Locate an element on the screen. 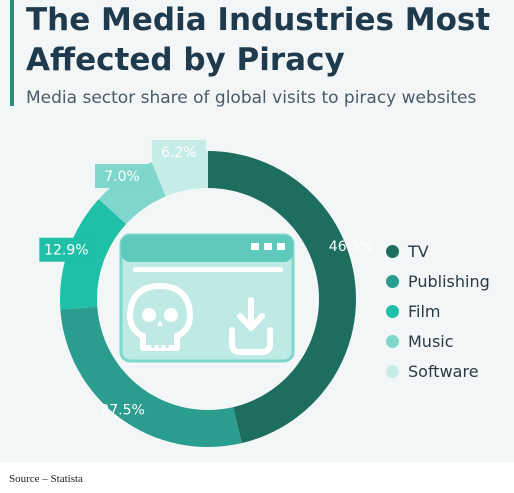 The width and height of the screenshot is (514, 493). source-note: Source – Statista is located at coordinates (46, 479).